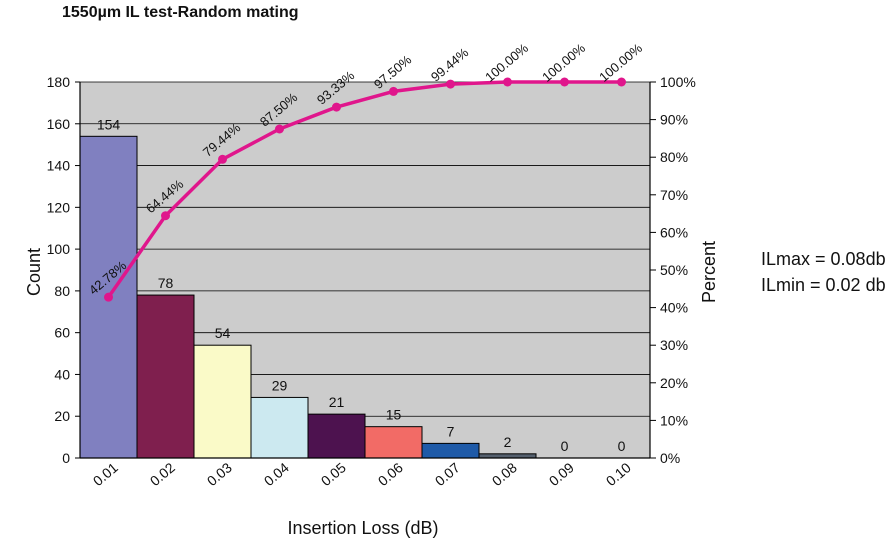 The width and height of the screenshot is (891, 541). What do you see at coordinates (59, 207) in the screenshot?
I see `y-tick-label: 120` at bounding box center [59, 207].